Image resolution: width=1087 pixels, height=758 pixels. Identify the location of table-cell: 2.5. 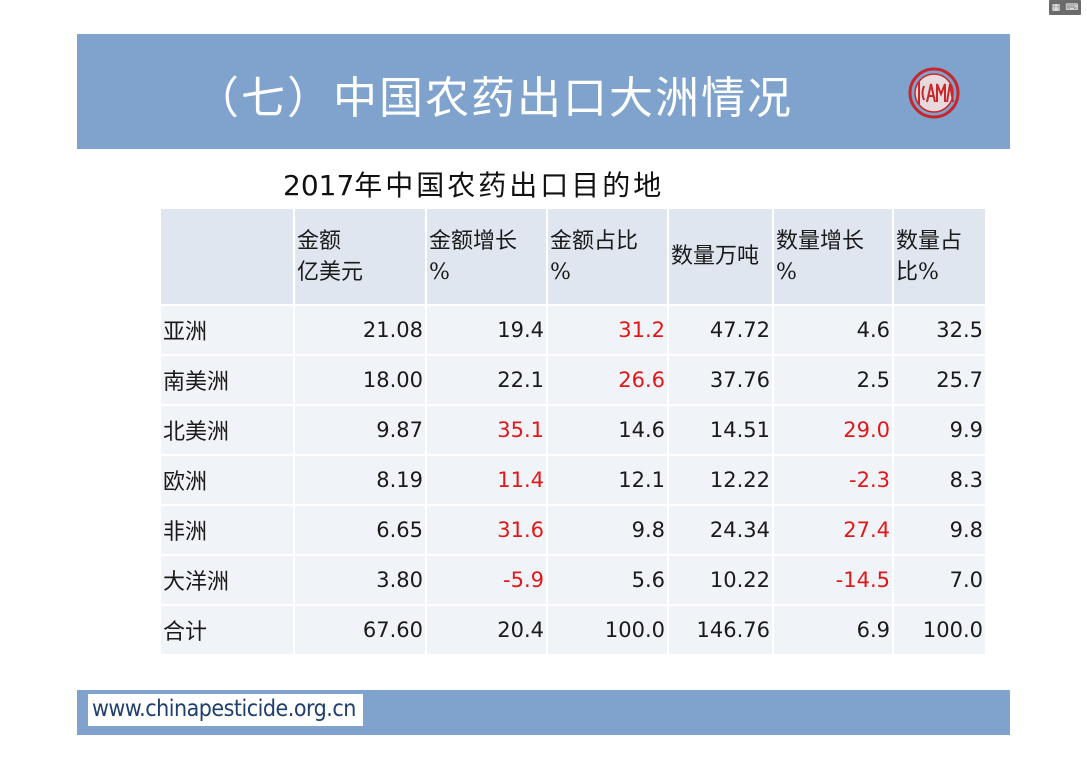
(833, 380).